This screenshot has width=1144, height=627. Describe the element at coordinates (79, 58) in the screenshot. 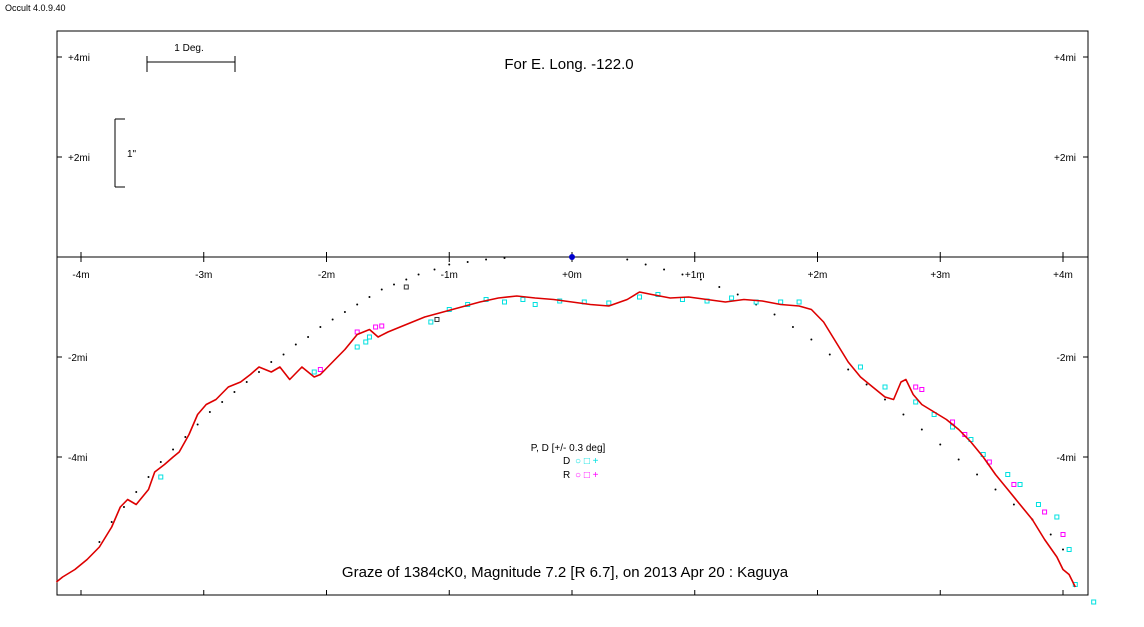

I see `y-tick-label-left: +4mi` at that location.